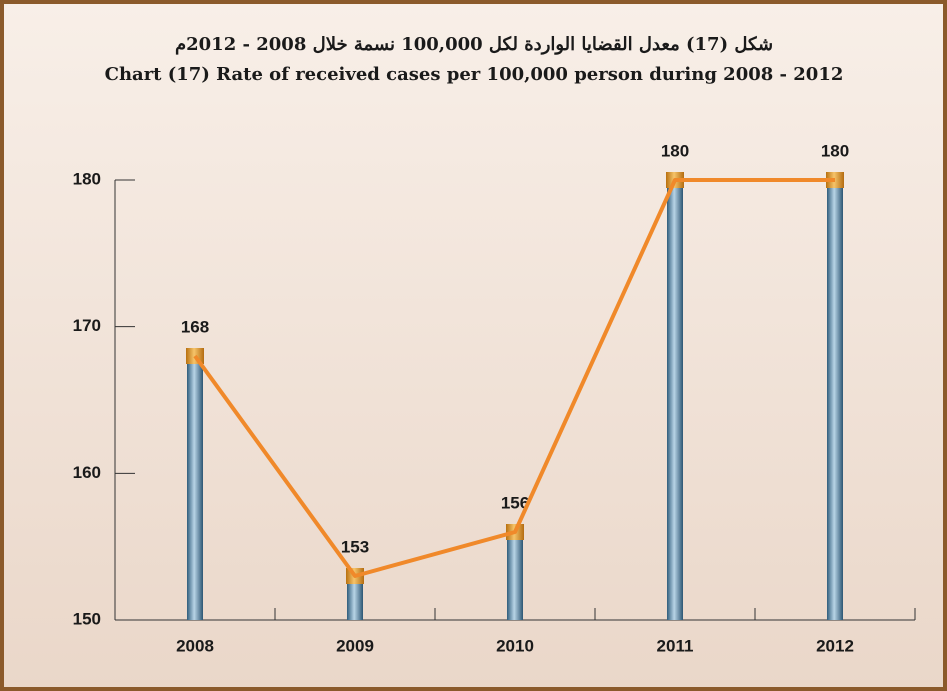 This screenshot has width=947, height=691. I want to click on x-tick-label: 2012, so click(835, 645).